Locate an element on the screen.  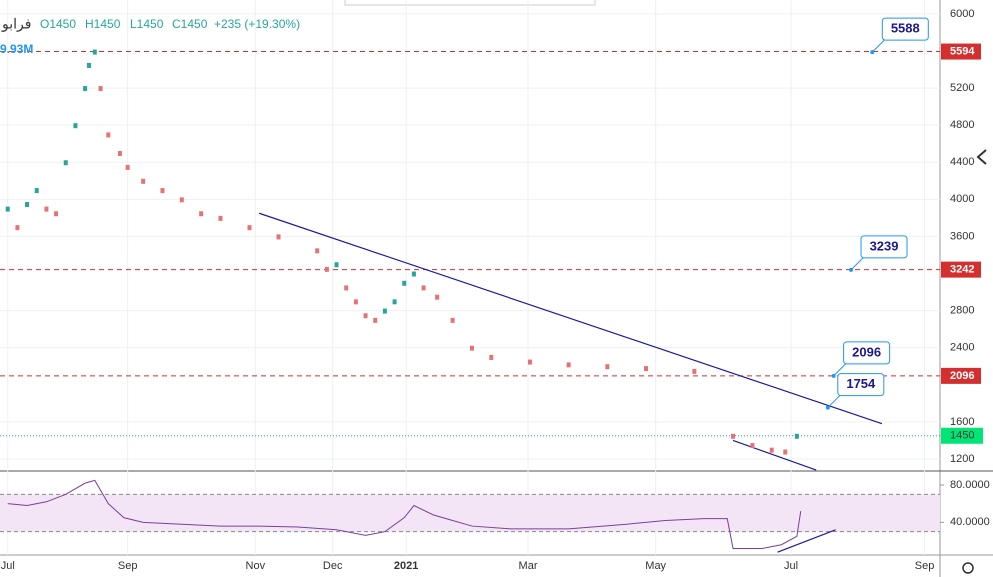
y-tick-label: 40.0000 is located at coordinates (970, 522).